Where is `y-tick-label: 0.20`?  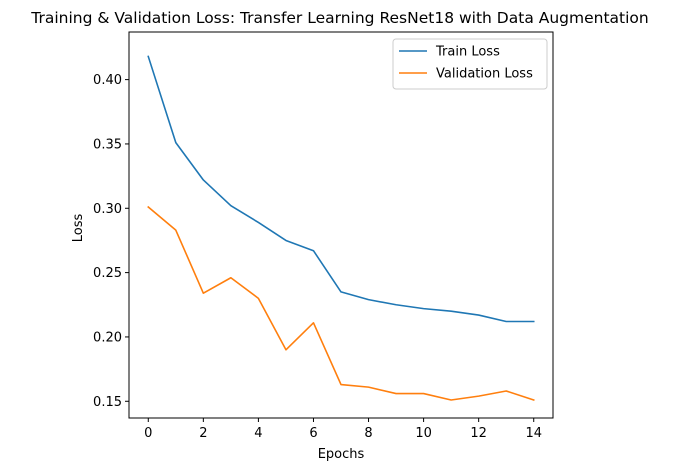 y-tick-label: 0.20 is located at coordinates (107, 337).